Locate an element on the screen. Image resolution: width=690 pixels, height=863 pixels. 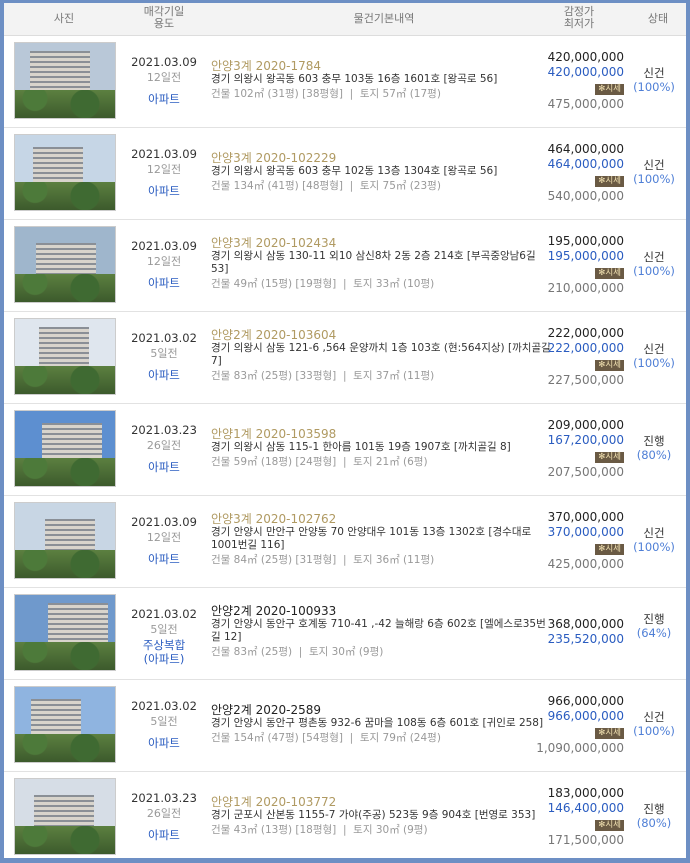
case-number-link: 안양1계 2020-103598 is located at coordinates (274, 434).